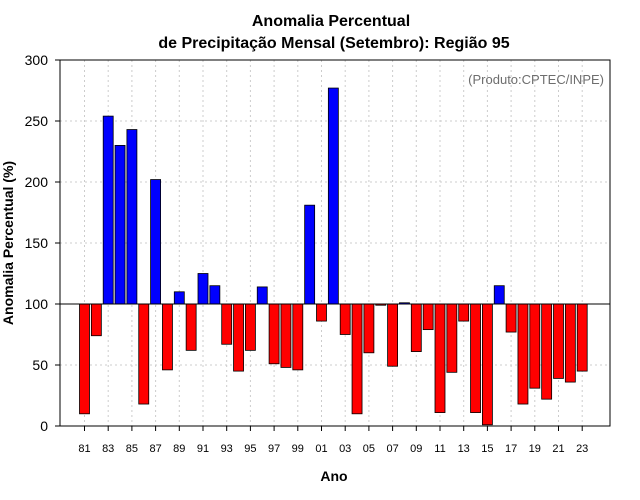  Describe the element at coordinates (37, 182) in the screenshot. I see `y-tick-label: 200` at that location.